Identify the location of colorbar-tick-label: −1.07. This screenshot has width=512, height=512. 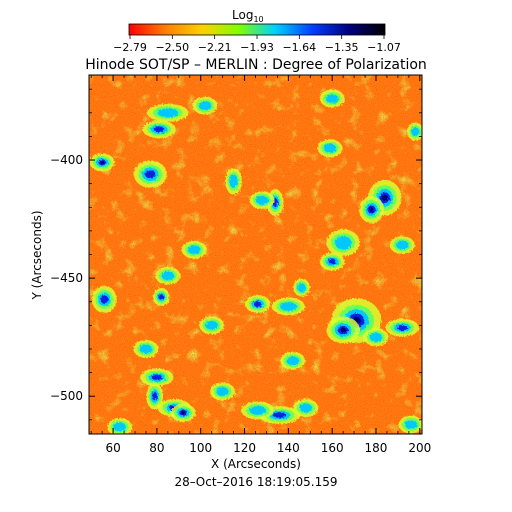
(384, 47).